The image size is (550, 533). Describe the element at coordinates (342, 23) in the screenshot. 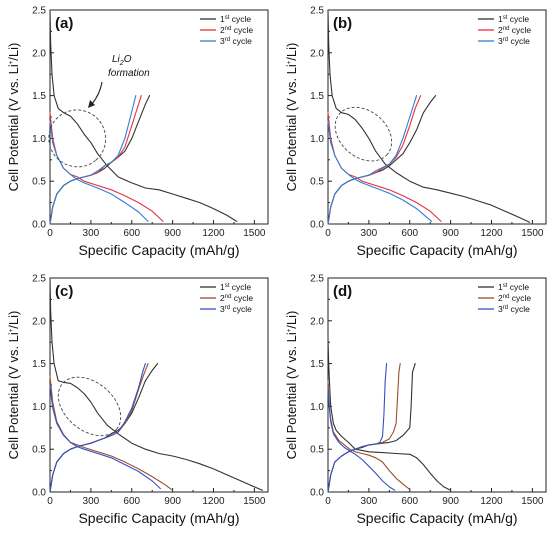

I see `panel-label: (b)` at that location.